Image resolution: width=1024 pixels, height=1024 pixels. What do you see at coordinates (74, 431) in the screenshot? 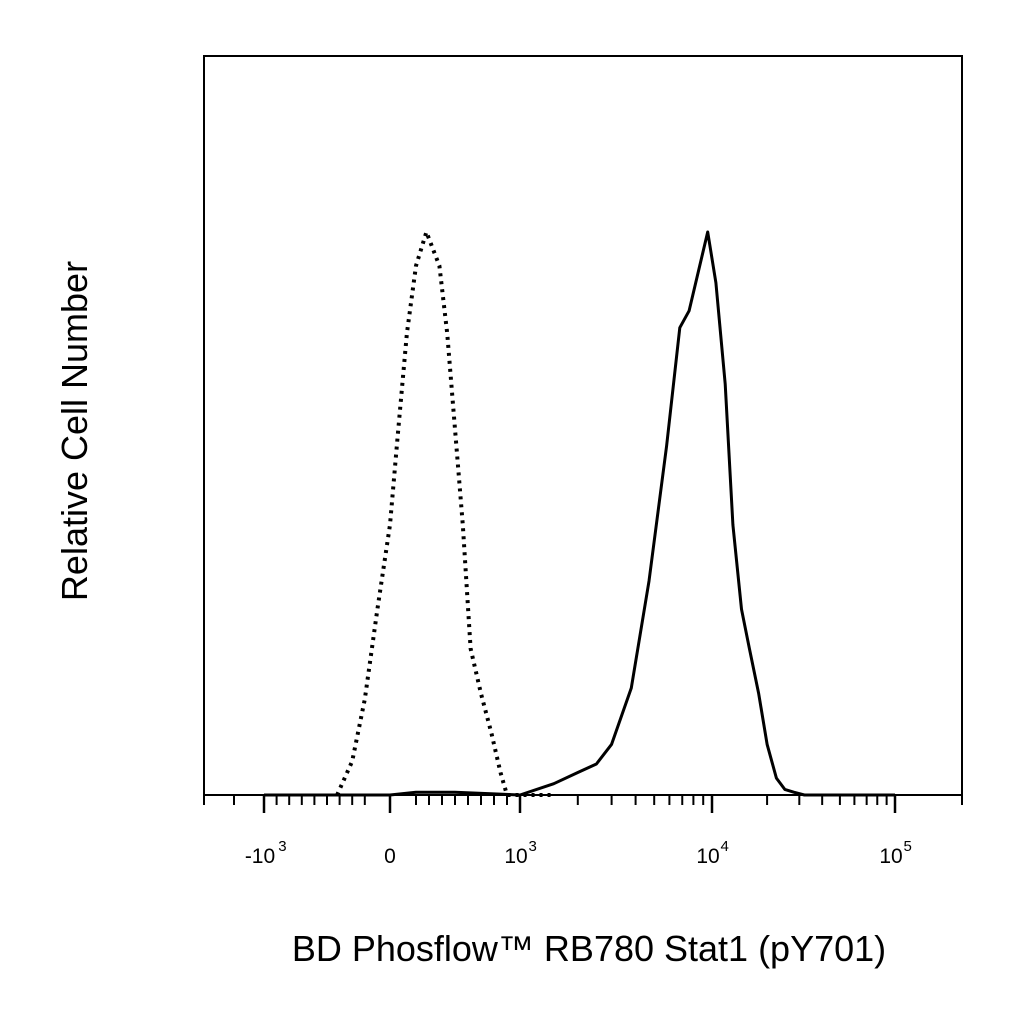
I see `y-axis-title: Relative Cell Number` at bounding box center [74, 431].